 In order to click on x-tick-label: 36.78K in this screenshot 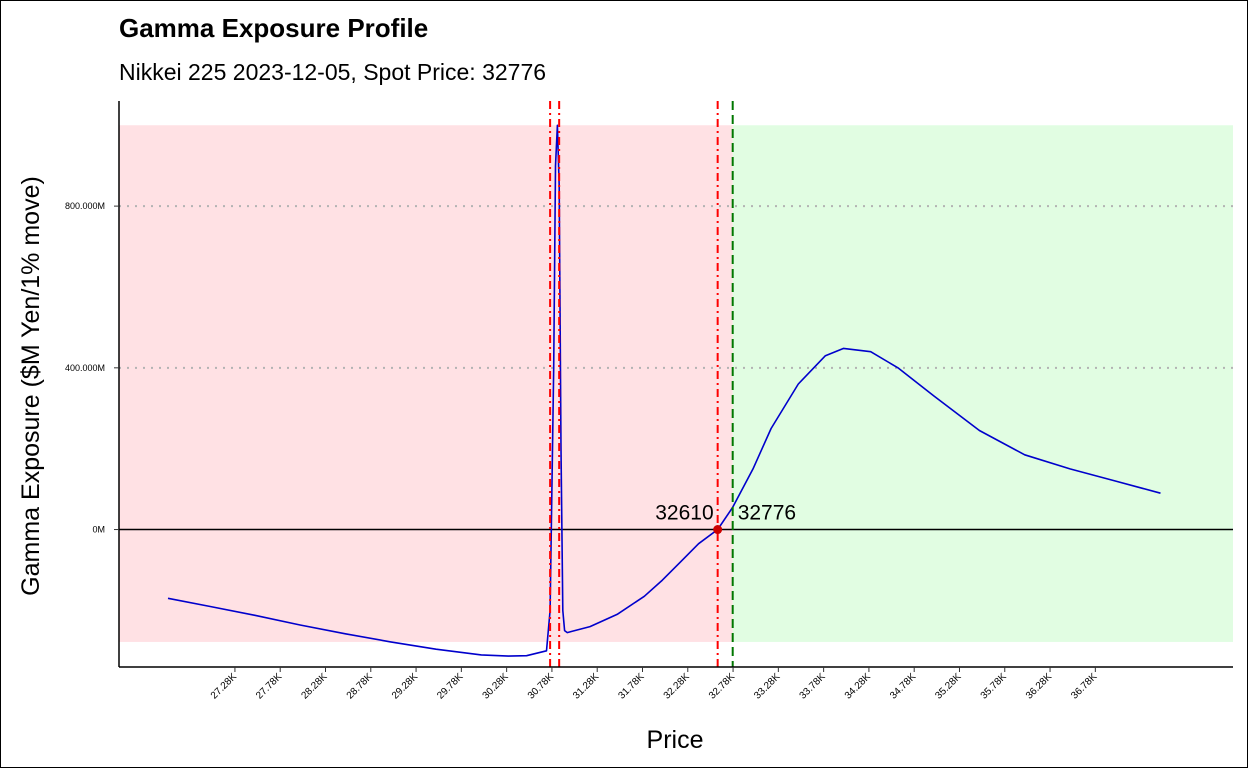, I will do `click(1084, 686)`.